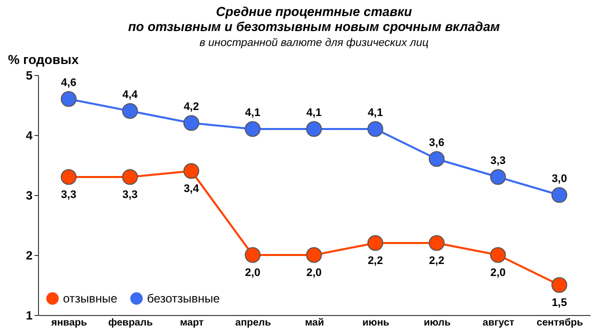 Image resolution: width=600 pixels, height=331 pixels. I want to click on y-tick-label: 3, so click(29, 195).